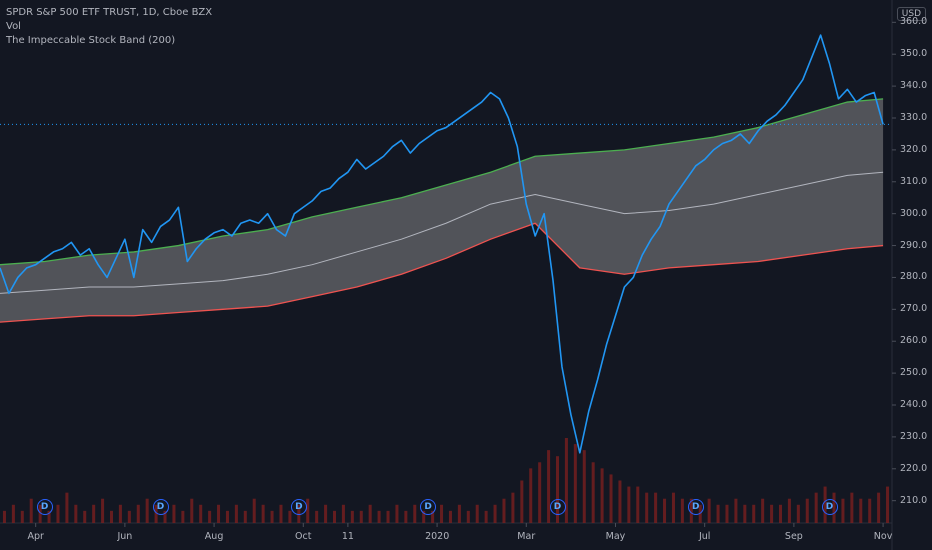 The width and height of the screenshot is (932, 550). What do you see at coordinates (109, 12) in the screenshot?
I see `symbol-title: SPDR S&P 500 ETF TRUST, 1D, Cboe BZX` at bounding box center [109, 12].